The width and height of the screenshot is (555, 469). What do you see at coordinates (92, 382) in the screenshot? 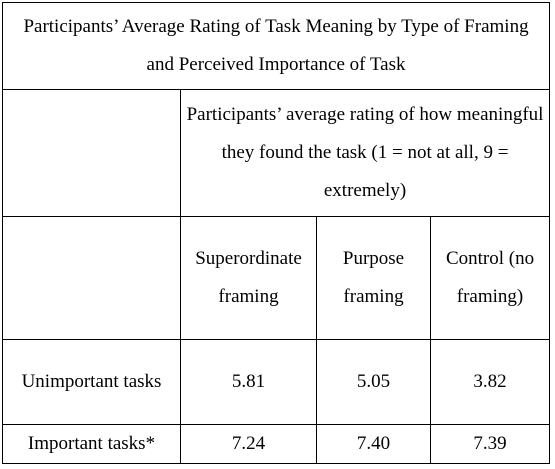
I see `row-label-unimportant: Unimportant tasks` at bounding box center [92, 382].